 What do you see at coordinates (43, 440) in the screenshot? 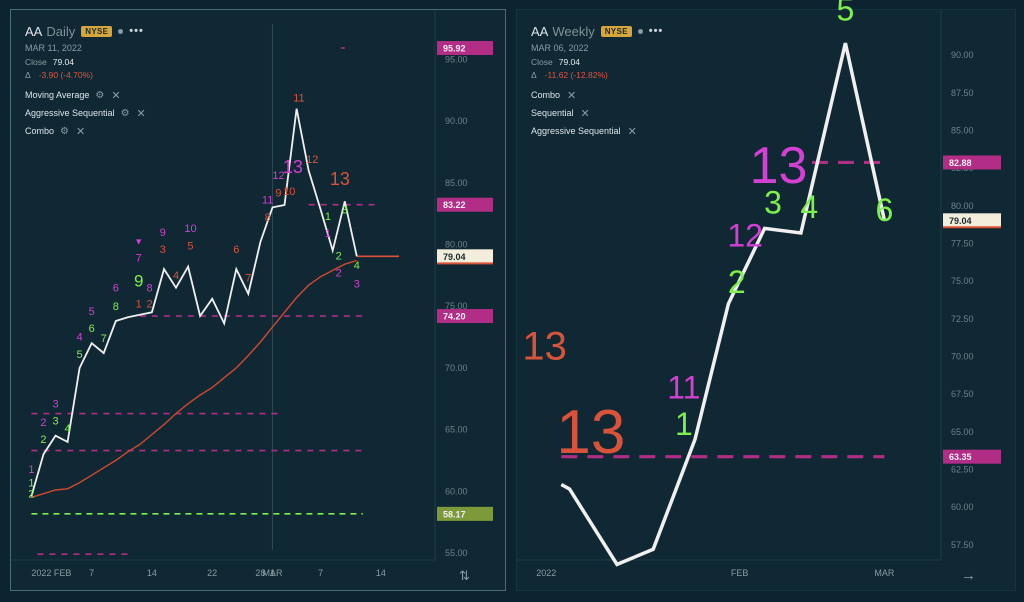
I see `sequential-count-label: 2` at bounding box center [43, 440].